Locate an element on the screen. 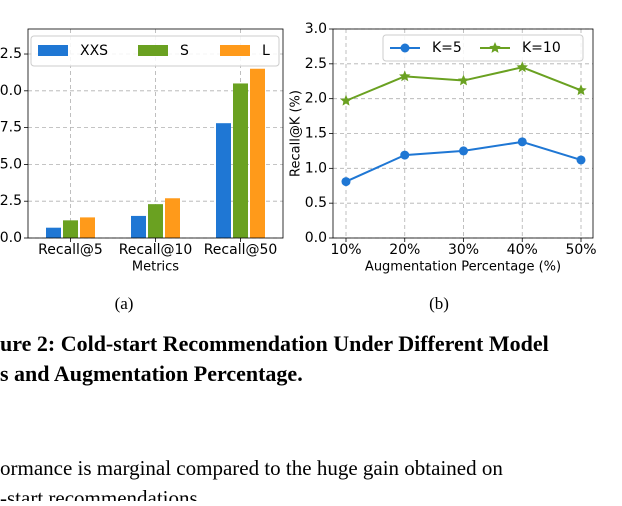 The height and width of the screenshot is (506, 622). x-tick-label: 10% is located at coordinates (345, 250).